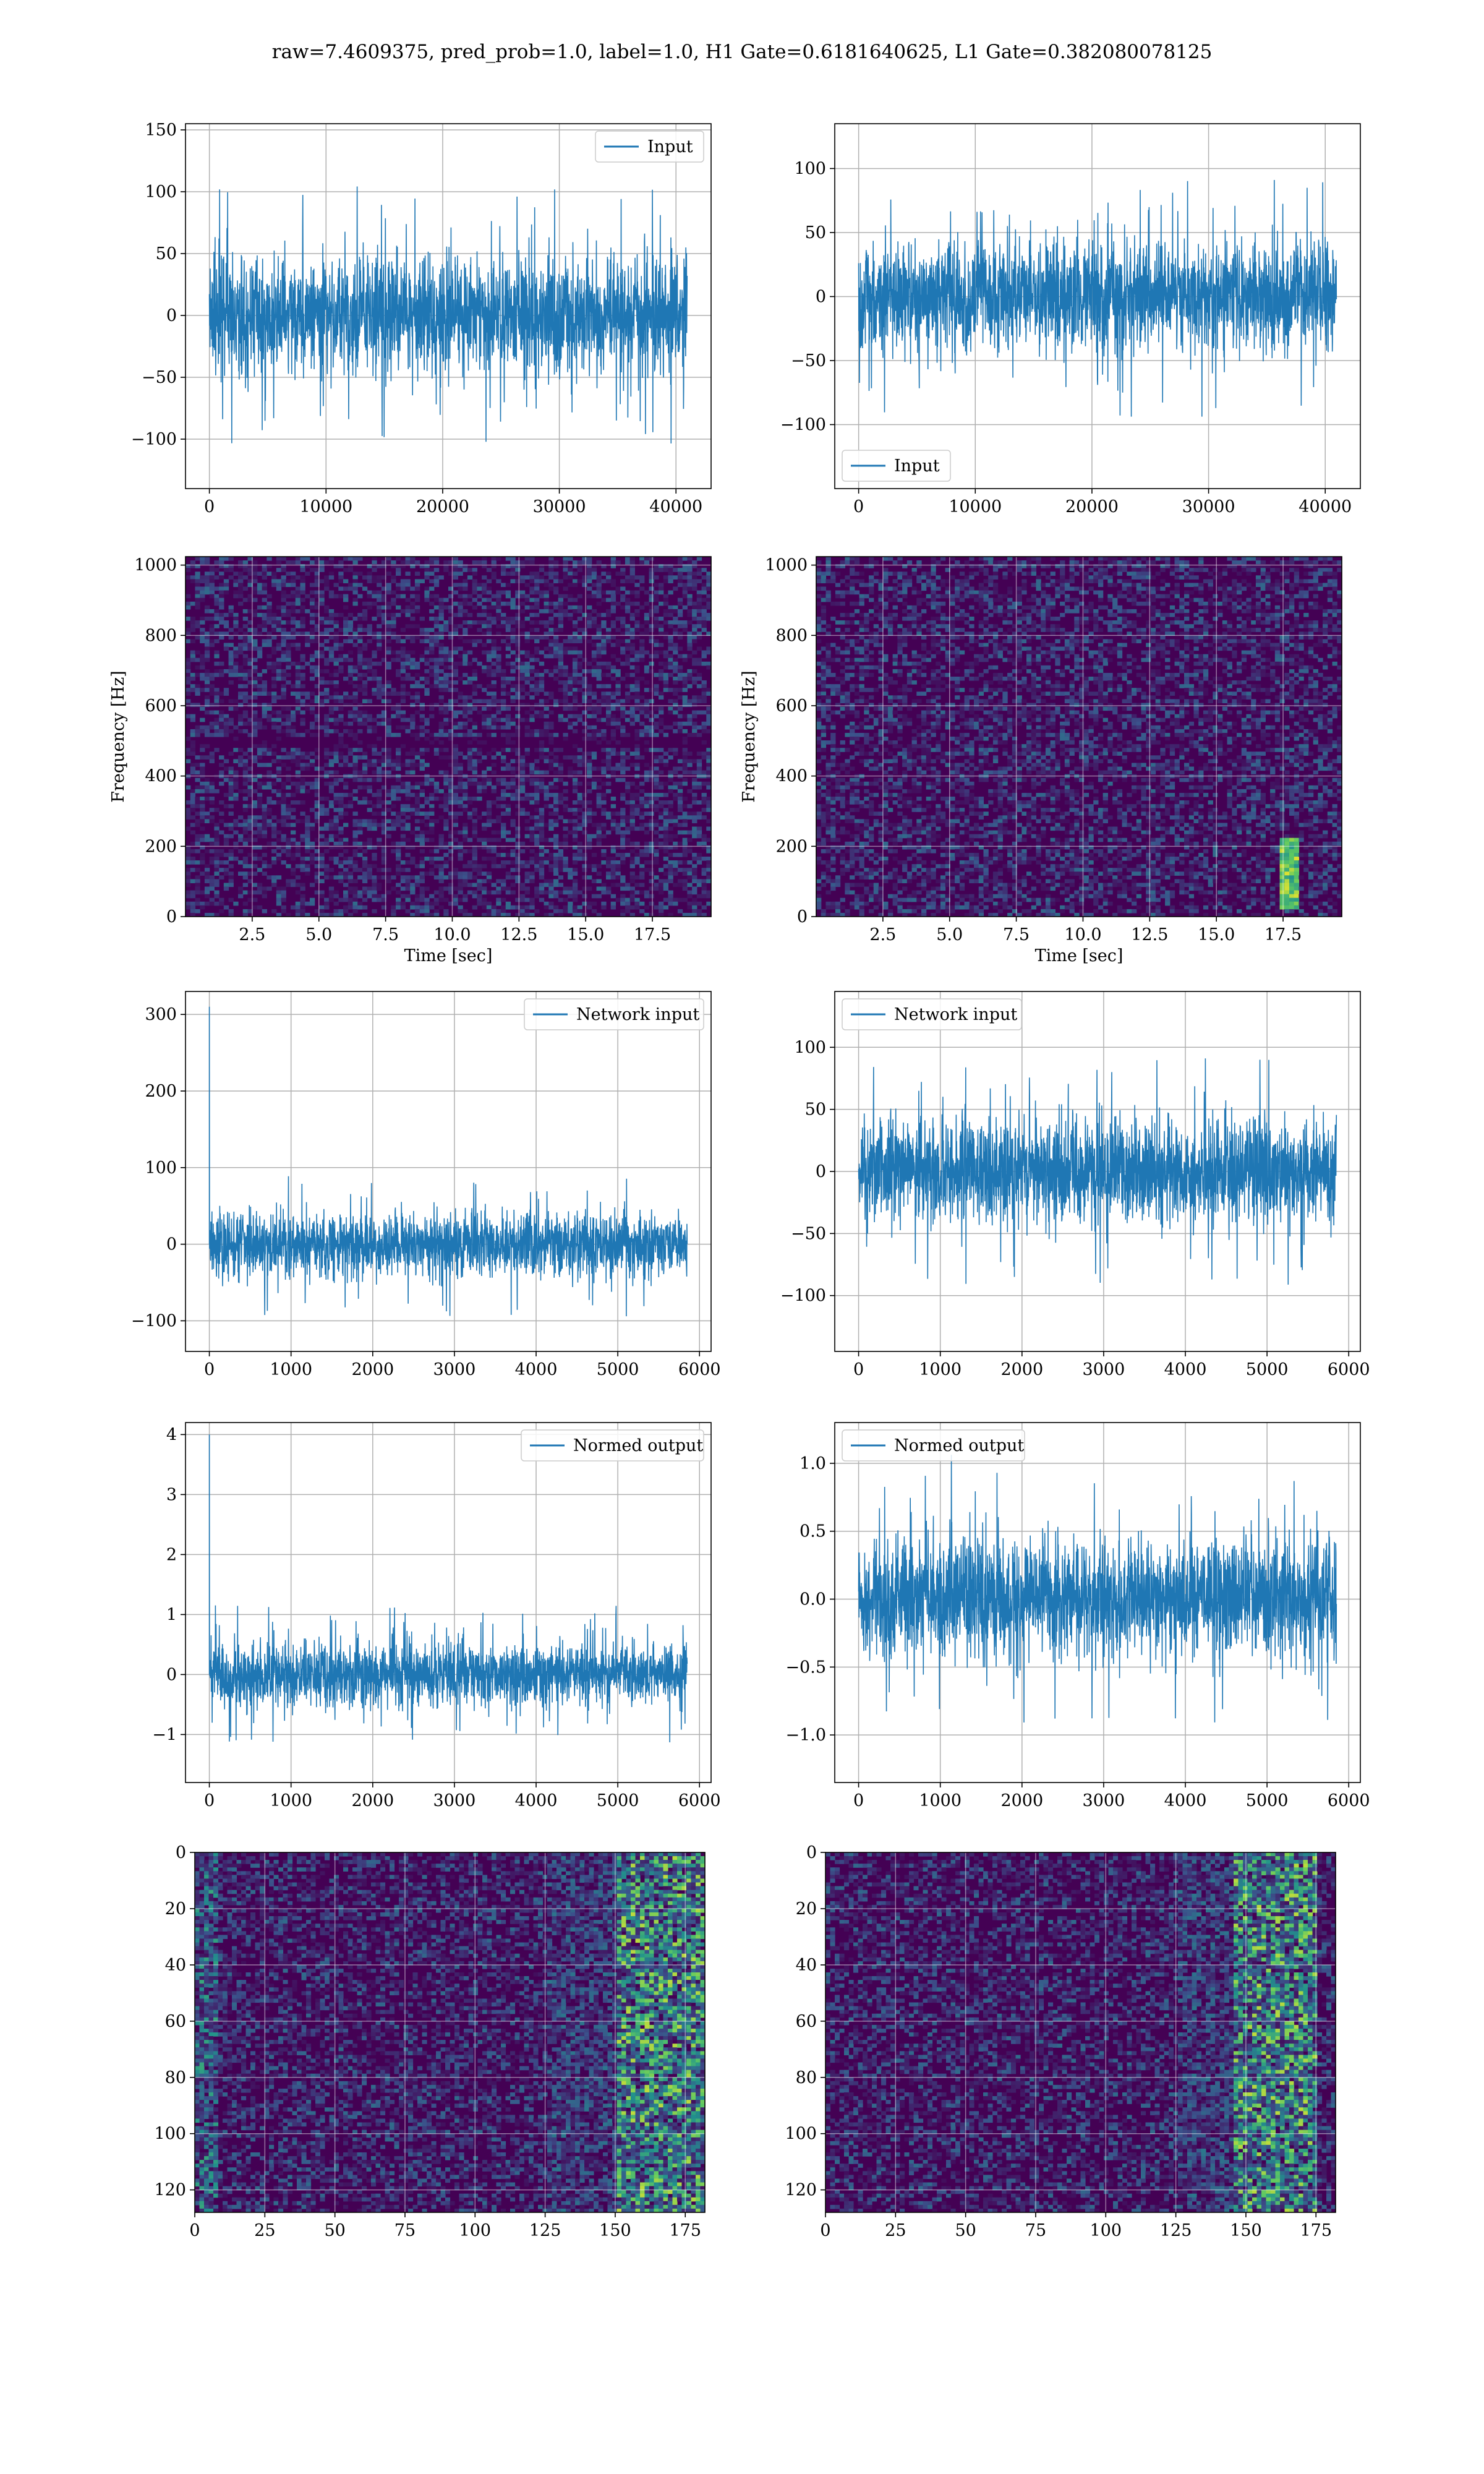 Image resolution: width=1484 pixels, height=2474 pixels. What do you see at coordinates (385, 934) in the screenshot?
I see `x-tick-label: 7.5` at bounding box center [385, 934].